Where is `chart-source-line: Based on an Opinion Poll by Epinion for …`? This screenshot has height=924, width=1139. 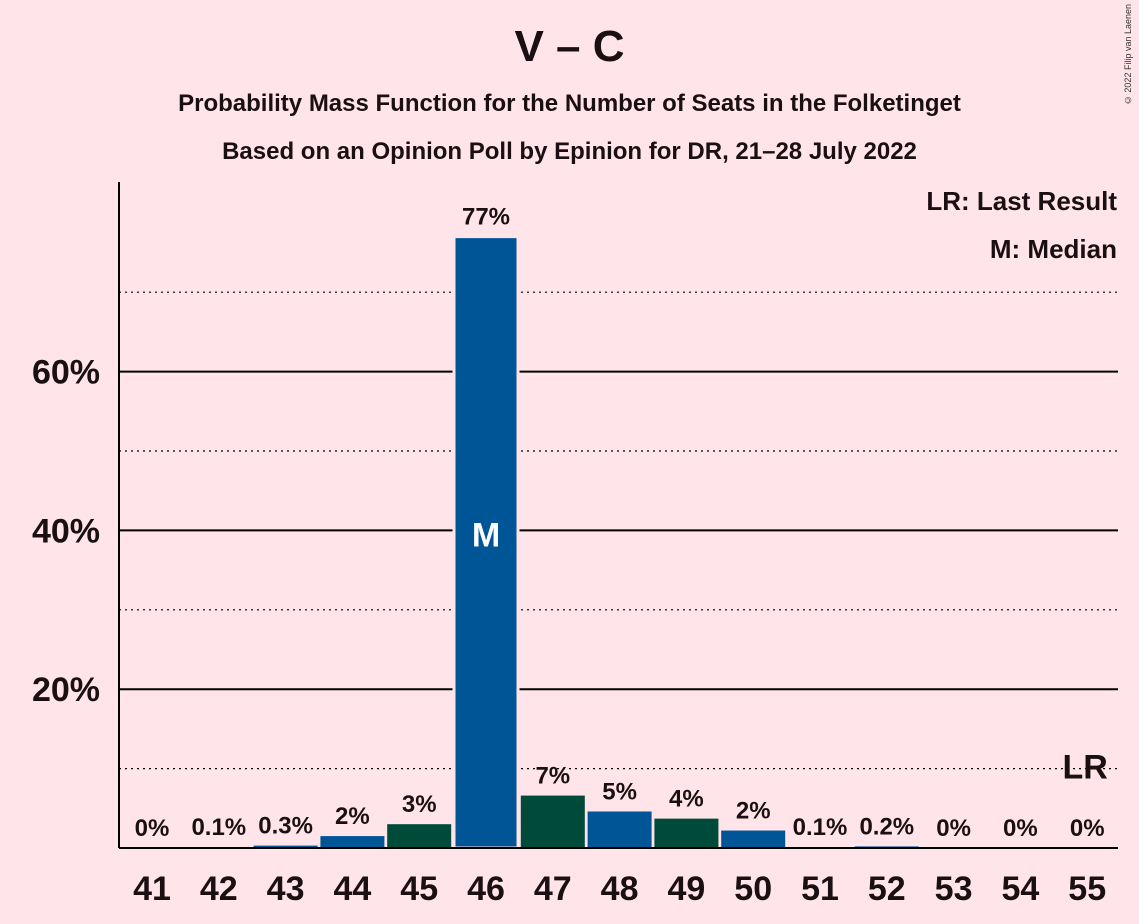
chart-source-line: Based on an Opinion Poll by Epinion for … is located at coordinates (569, 151).